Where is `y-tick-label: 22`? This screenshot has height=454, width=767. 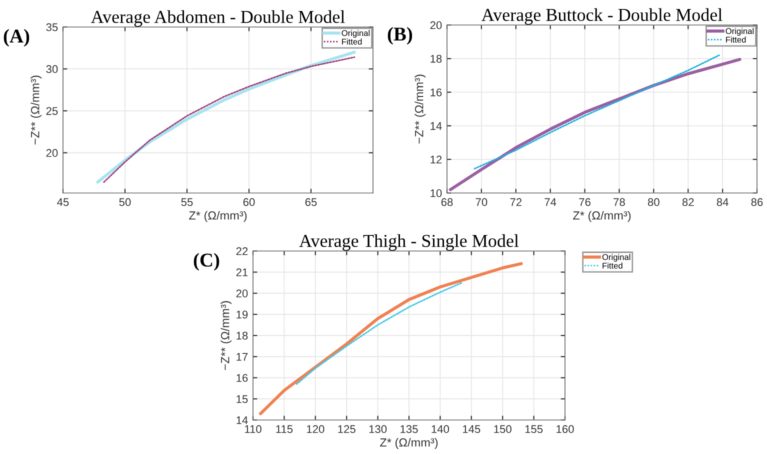 y-tick-label: 22 is located at coordinates (242, 251).